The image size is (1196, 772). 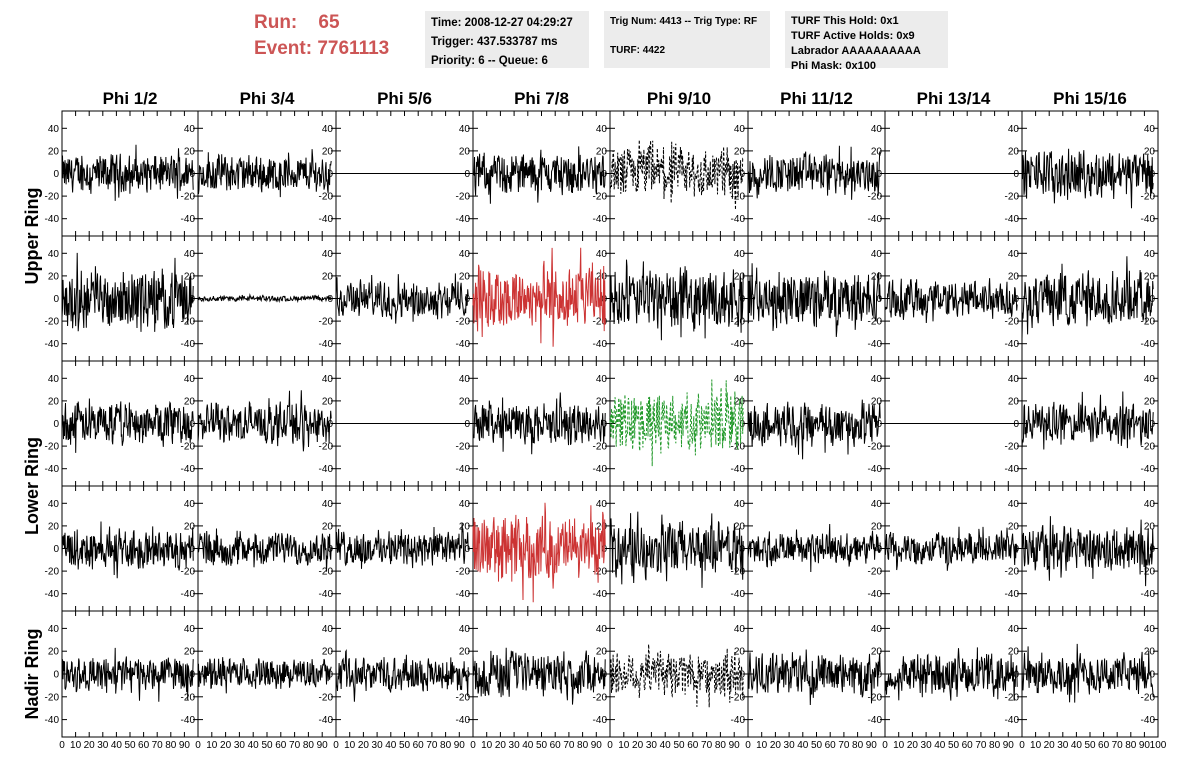 What do you see at coordinates (679, 173) in the screenshot?
I see `panel-frame` at bounding box center [679, 173].